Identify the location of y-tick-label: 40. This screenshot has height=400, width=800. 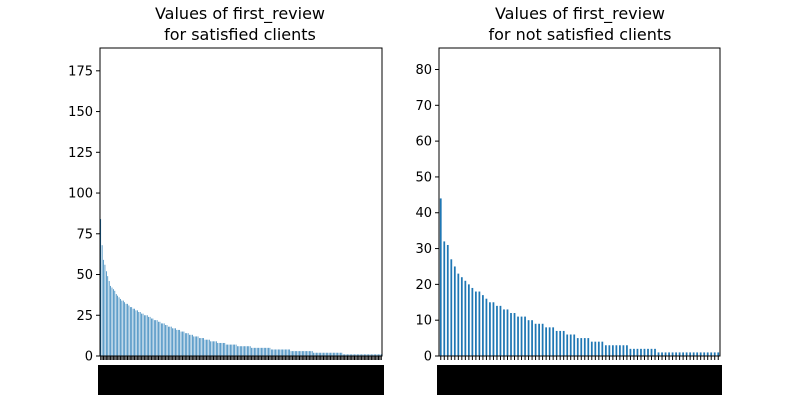
(423, 213).